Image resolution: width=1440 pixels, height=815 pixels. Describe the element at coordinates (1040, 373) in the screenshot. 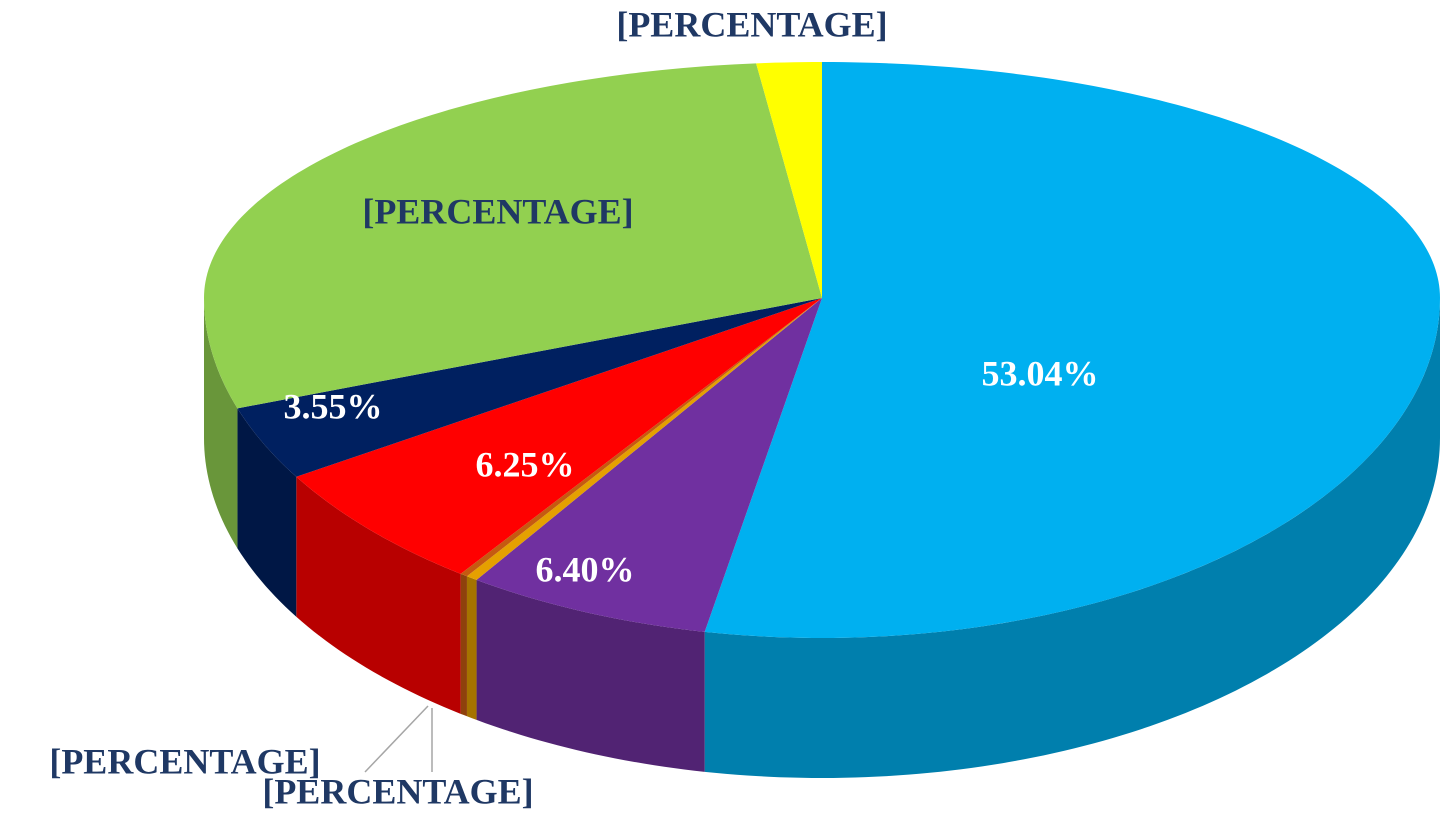

I see `data-label: 53.04%` at that location.